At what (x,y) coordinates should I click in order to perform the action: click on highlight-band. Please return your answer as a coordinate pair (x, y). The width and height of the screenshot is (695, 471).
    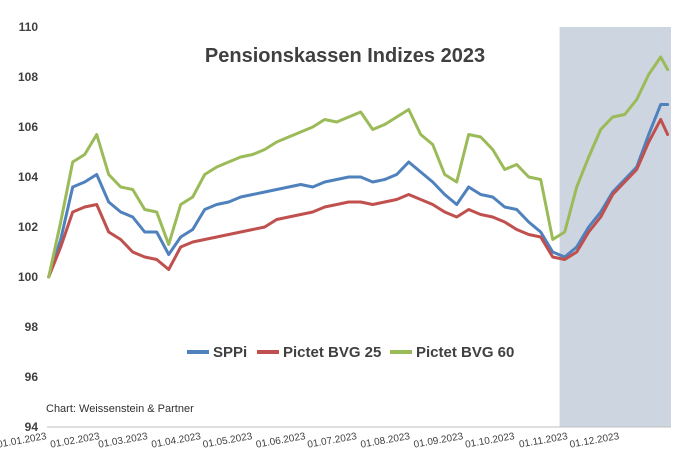
    Looking at the image, I should click on (615, 227).